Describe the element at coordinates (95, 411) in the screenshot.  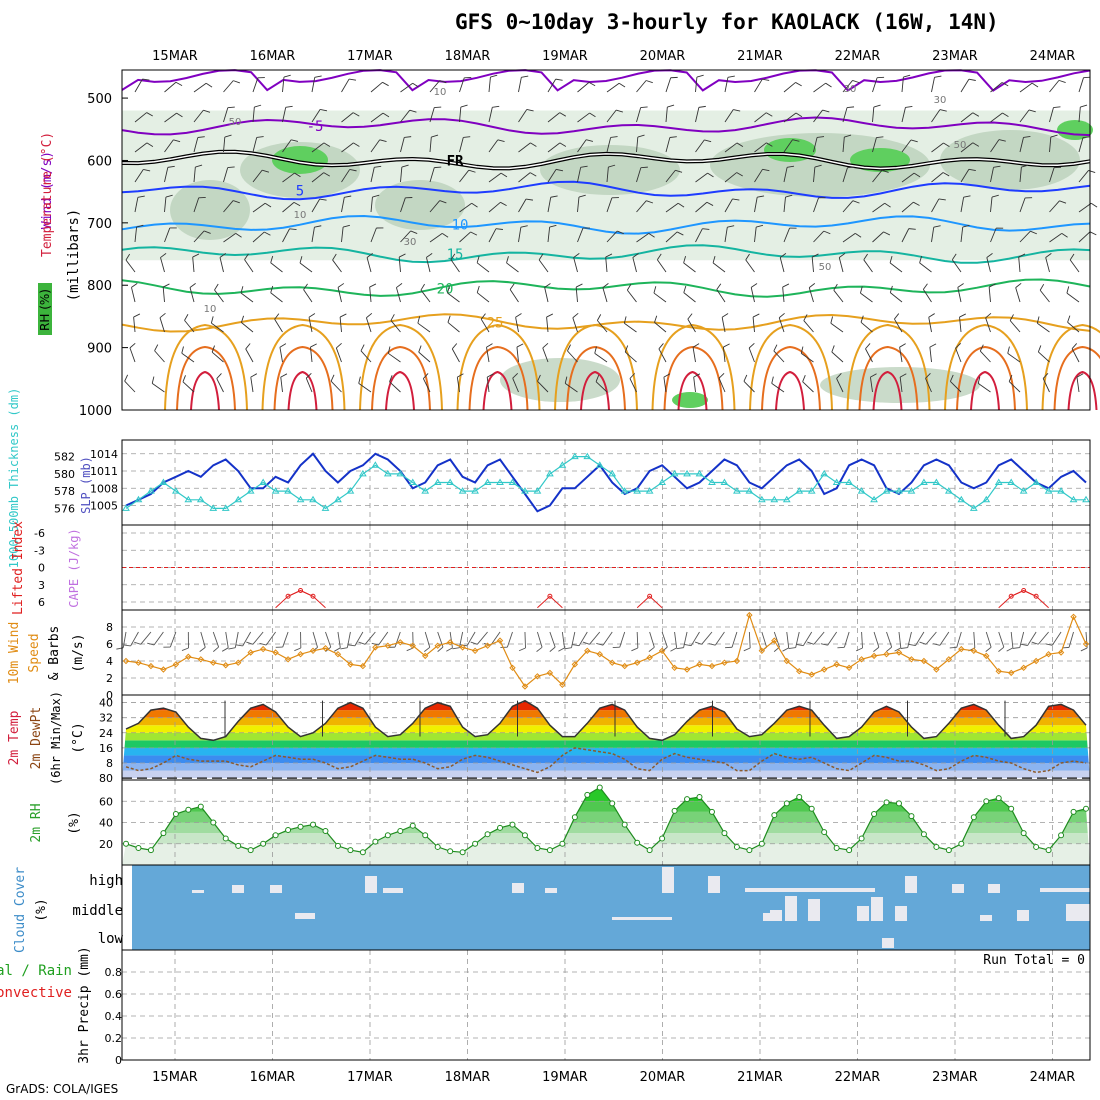
I see `pressure-tick-label: 1000` at that location.